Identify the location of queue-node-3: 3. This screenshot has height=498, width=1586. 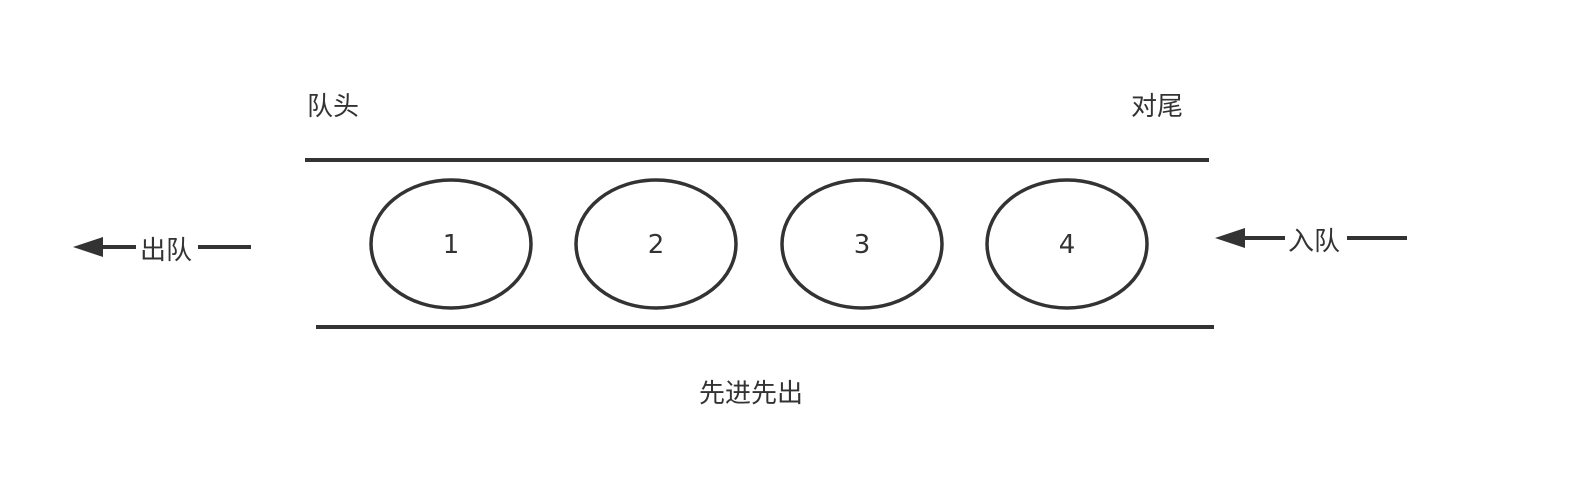
(862, 244).